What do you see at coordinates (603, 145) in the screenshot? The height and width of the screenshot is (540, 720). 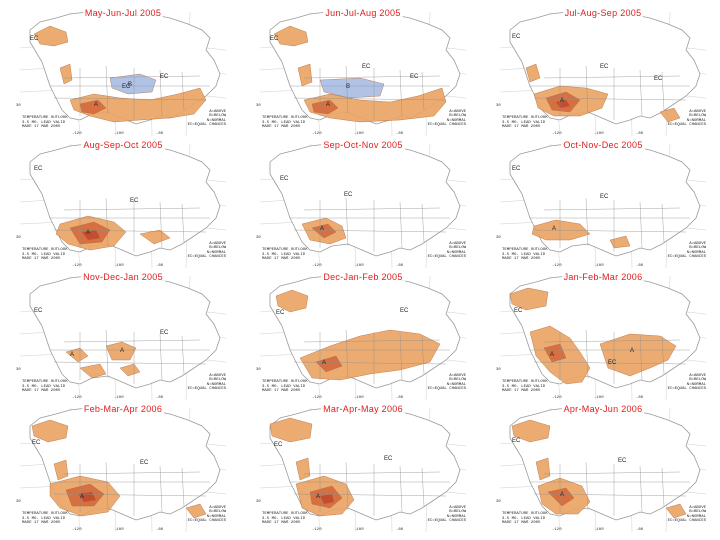 I see `panel-title-text: Oct-Nov-Dec 2005` at bounding box center [603, 145].